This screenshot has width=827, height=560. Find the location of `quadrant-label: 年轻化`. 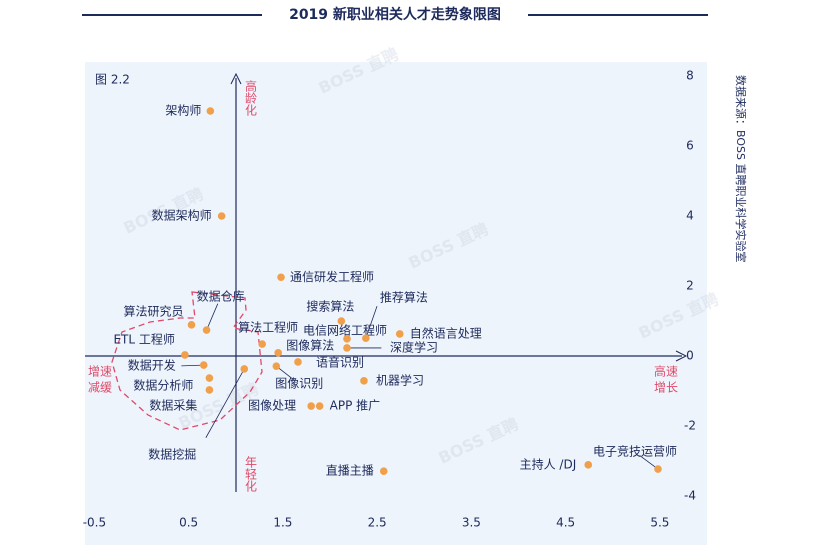

quadrant-label: 年轻化 is located at coordinates (251, 474).